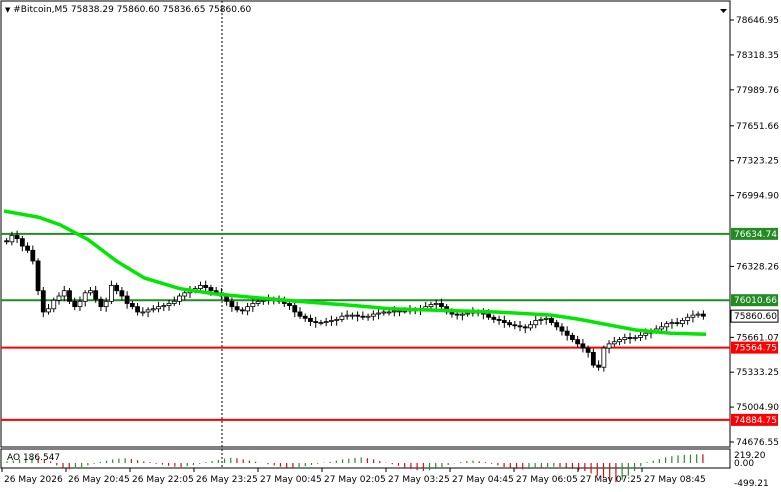 This screenshot has height=492, width=781. What do you see at coordinates (483, 480) in the screenshot?
I see `time-label: 27 May 04:45` at bounding box center [483, 480].